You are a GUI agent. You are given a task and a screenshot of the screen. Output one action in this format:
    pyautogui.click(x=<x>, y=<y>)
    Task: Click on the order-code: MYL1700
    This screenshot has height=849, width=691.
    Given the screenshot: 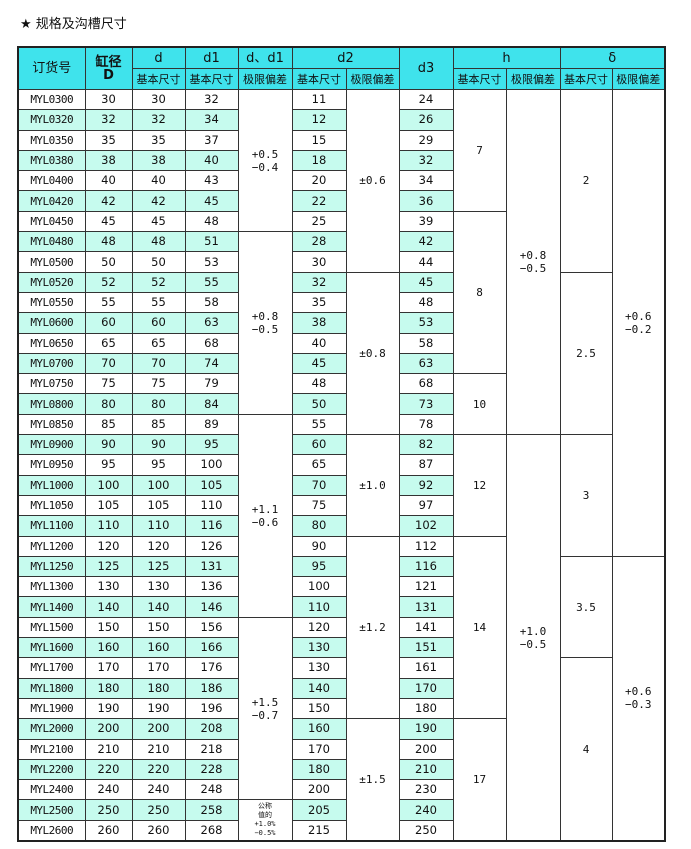 What is the action you would take?
    pyautogui.click(x=51, y=668)
    